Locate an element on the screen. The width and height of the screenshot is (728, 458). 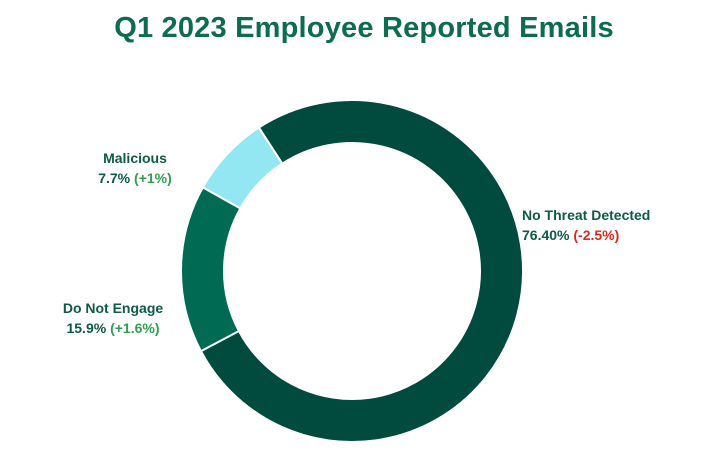
label-malicious-change: (+1%) is located at coordinates (153, 178).